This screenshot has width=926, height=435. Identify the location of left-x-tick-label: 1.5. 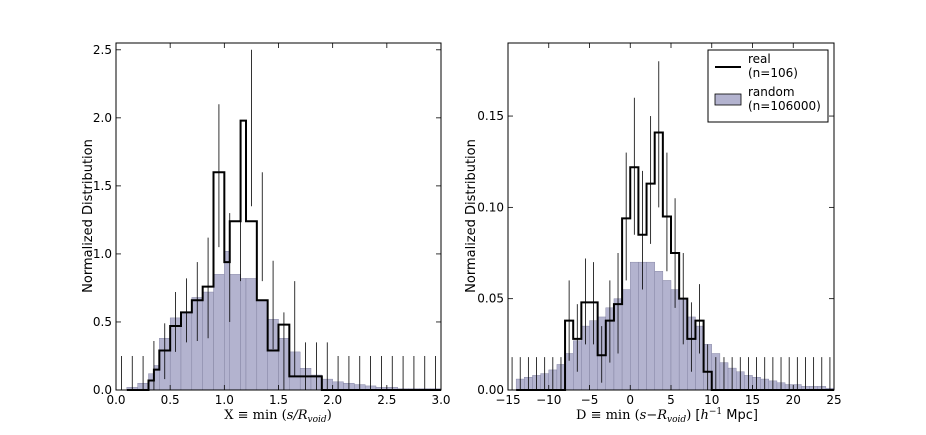
(278, 400).